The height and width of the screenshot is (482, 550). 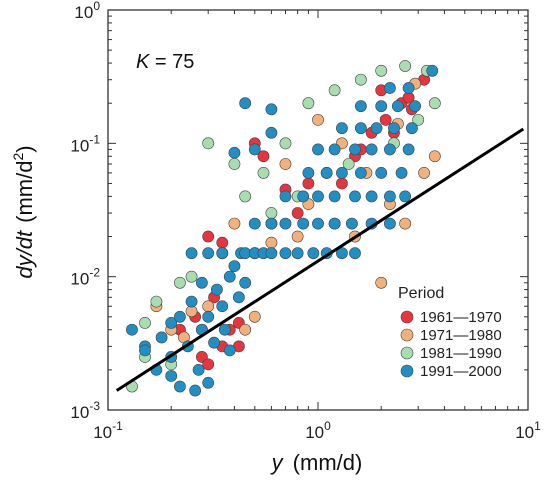 What do you see at coordinates (85, 410) in the screenshot?
I see `y-tick-label: 10⁻³` at bounding box center [85, 410].